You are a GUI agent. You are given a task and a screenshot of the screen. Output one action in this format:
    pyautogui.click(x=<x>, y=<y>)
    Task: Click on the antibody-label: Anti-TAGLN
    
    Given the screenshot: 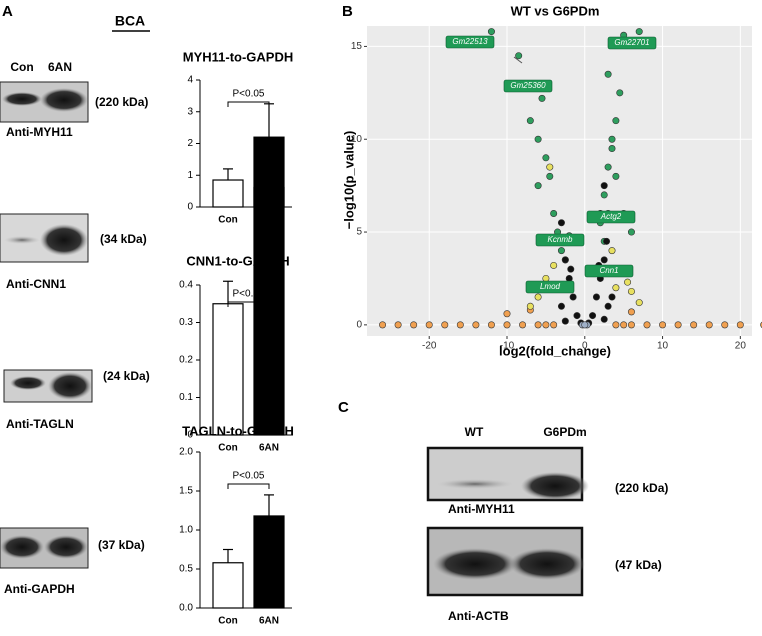 What is the action you would take?
    pyautogui.click(x=40, y=424)
    